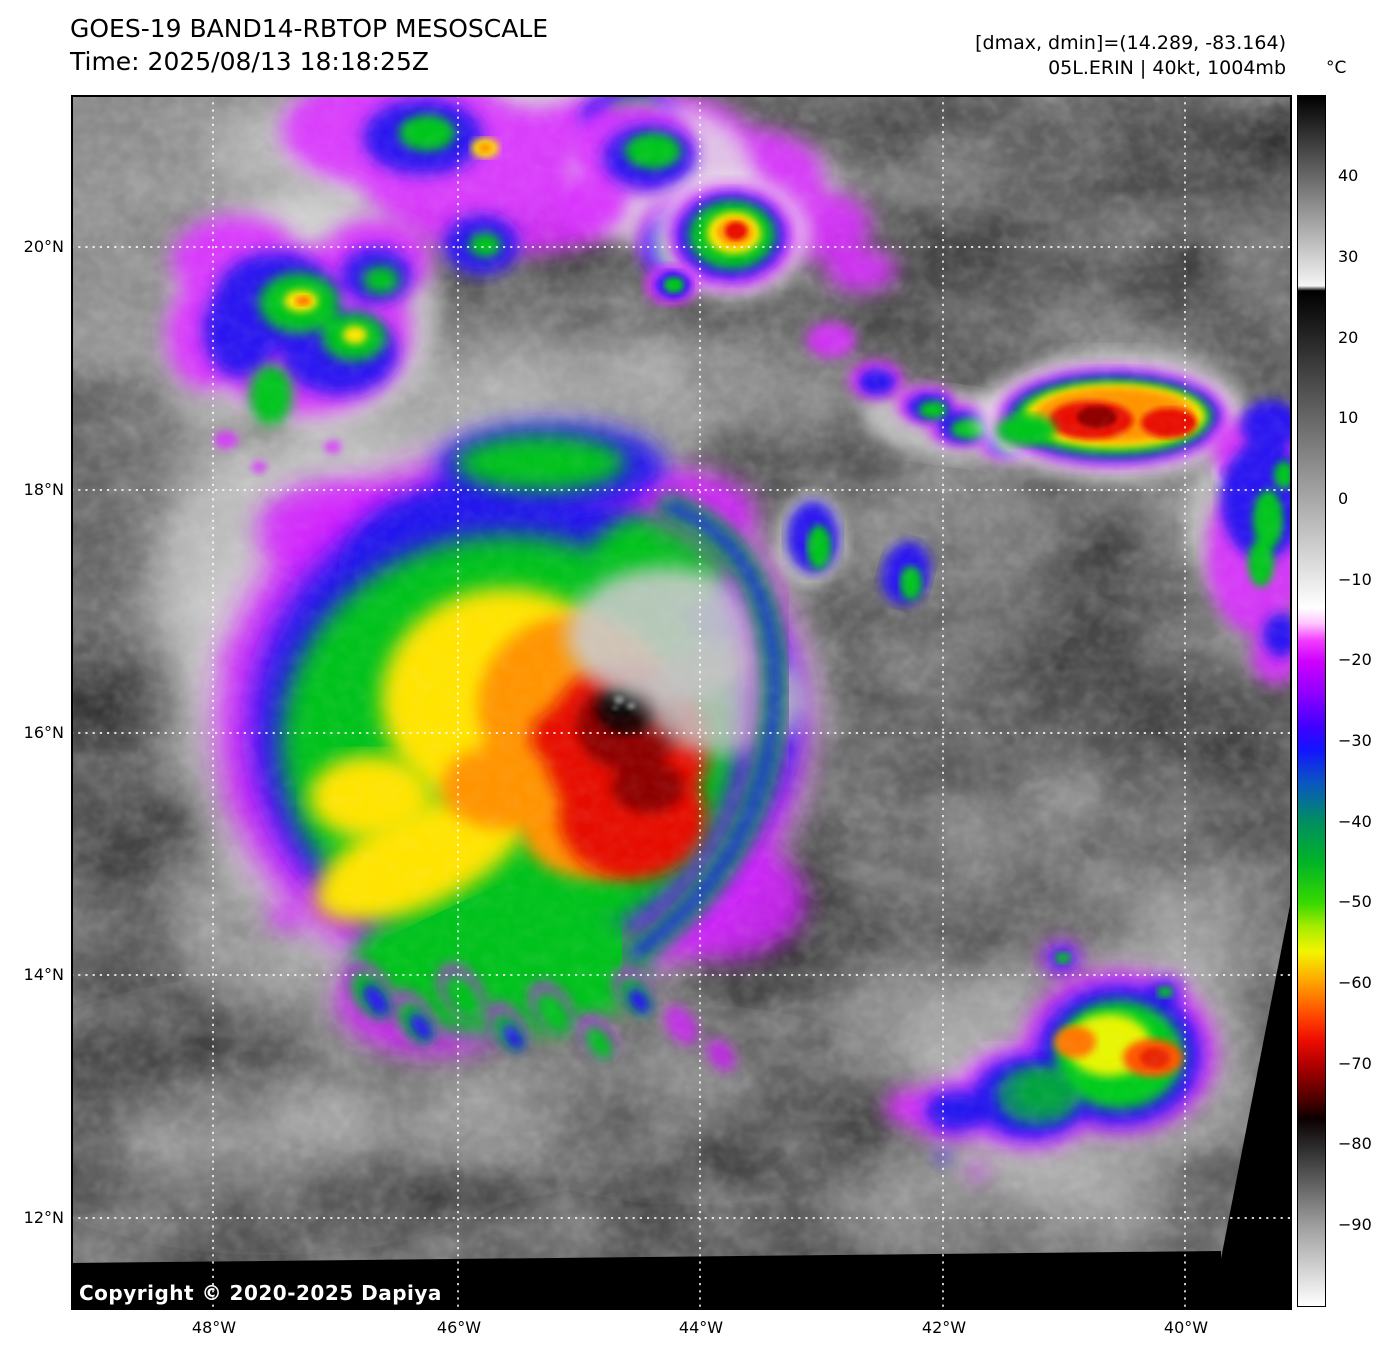 The height and width of the screenshot is (1359, 1390). I want to click on lon-label-42w: 42°W, so click(944, 1327).